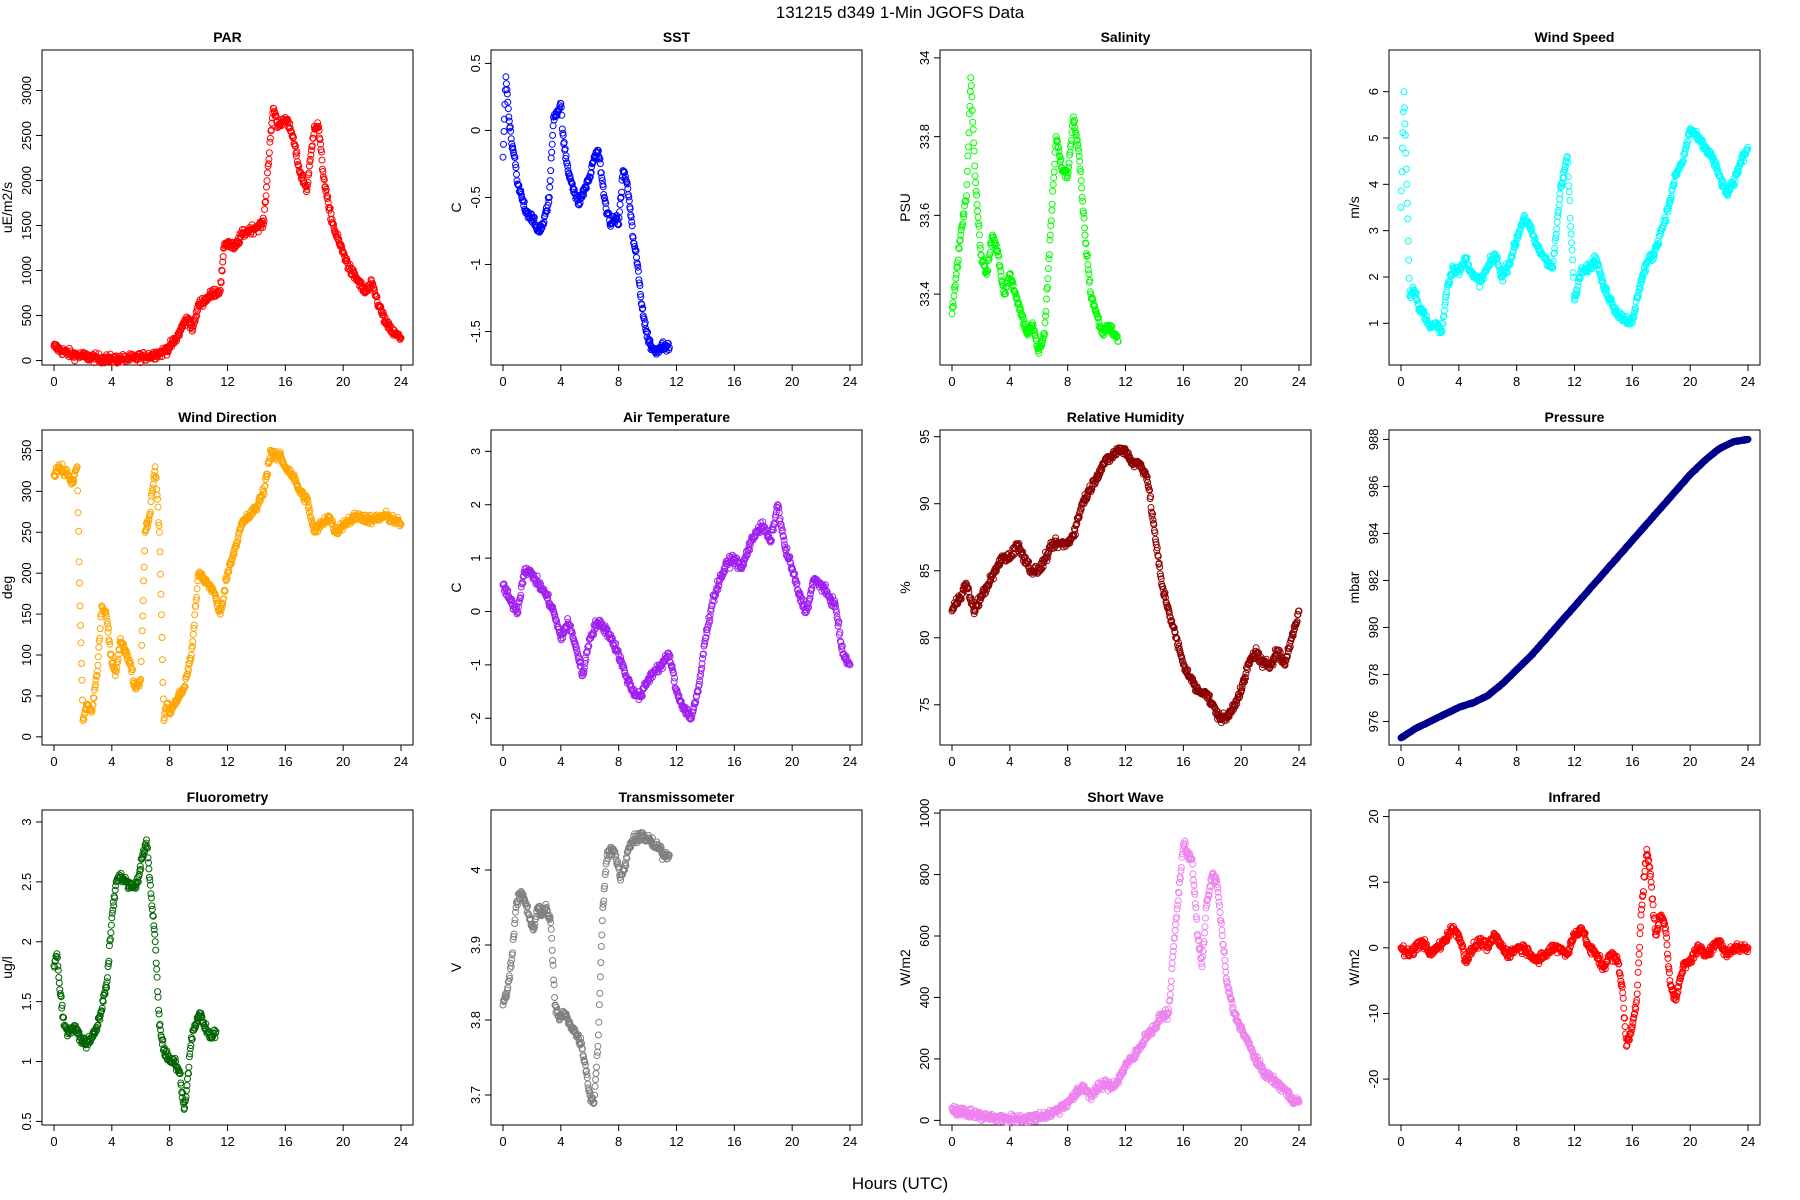 The width and height of the screenshot is (1800, 1200). Describe the element at coordinates (924, 705) in the screenshot. I see `relative-humidity-y-tick-label: 75` at that location.